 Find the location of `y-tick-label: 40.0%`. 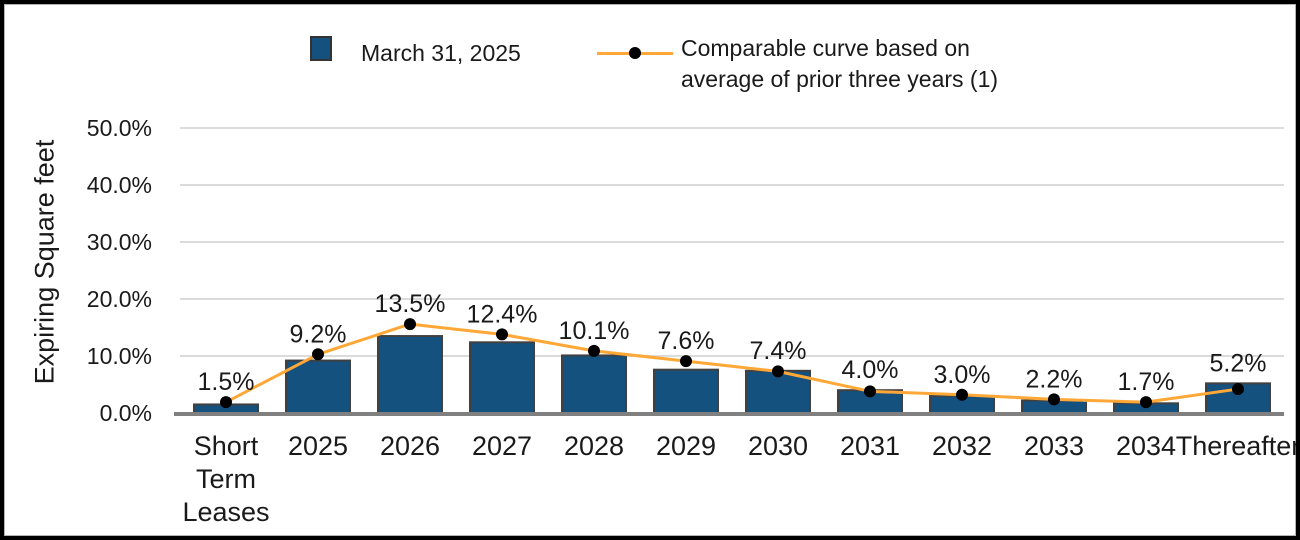

y-tick-label: 40.0% is located at coordinates (119, 185).